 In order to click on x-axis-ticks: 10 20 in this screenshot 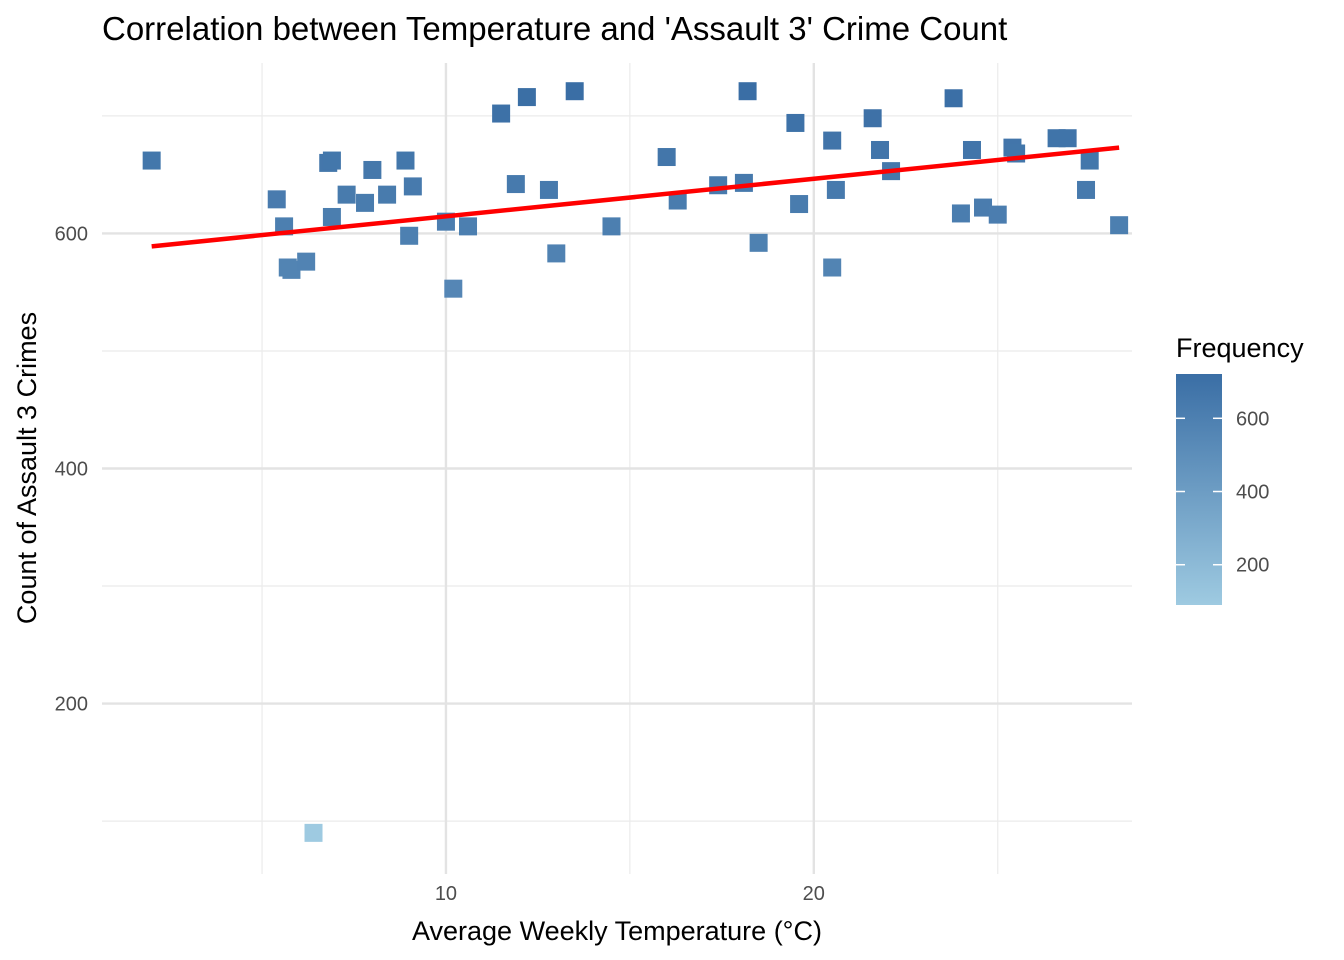, I will do `click(630, 894)`.